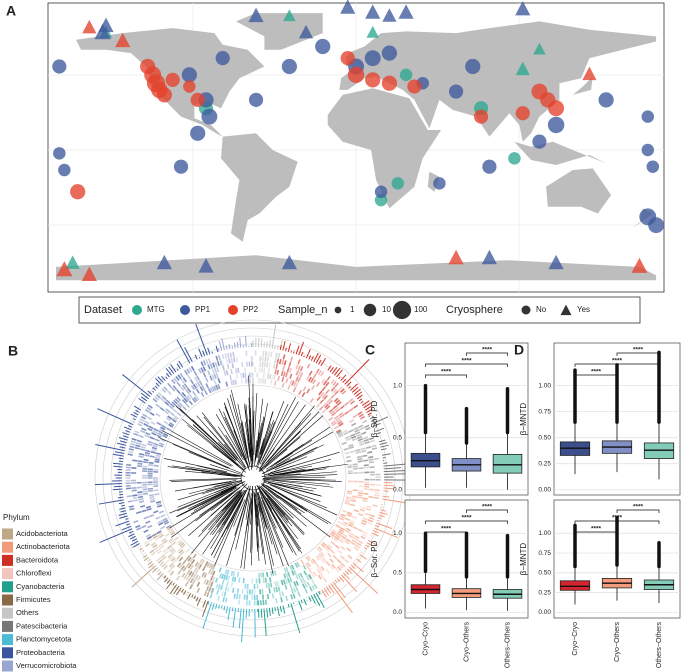 The height and width of the screenshot is (672, 685). What do you see at coordinates (41, 652) in the screenshot?
I see `legend-label: Proteobacteria` at bounding box center [41, 652].